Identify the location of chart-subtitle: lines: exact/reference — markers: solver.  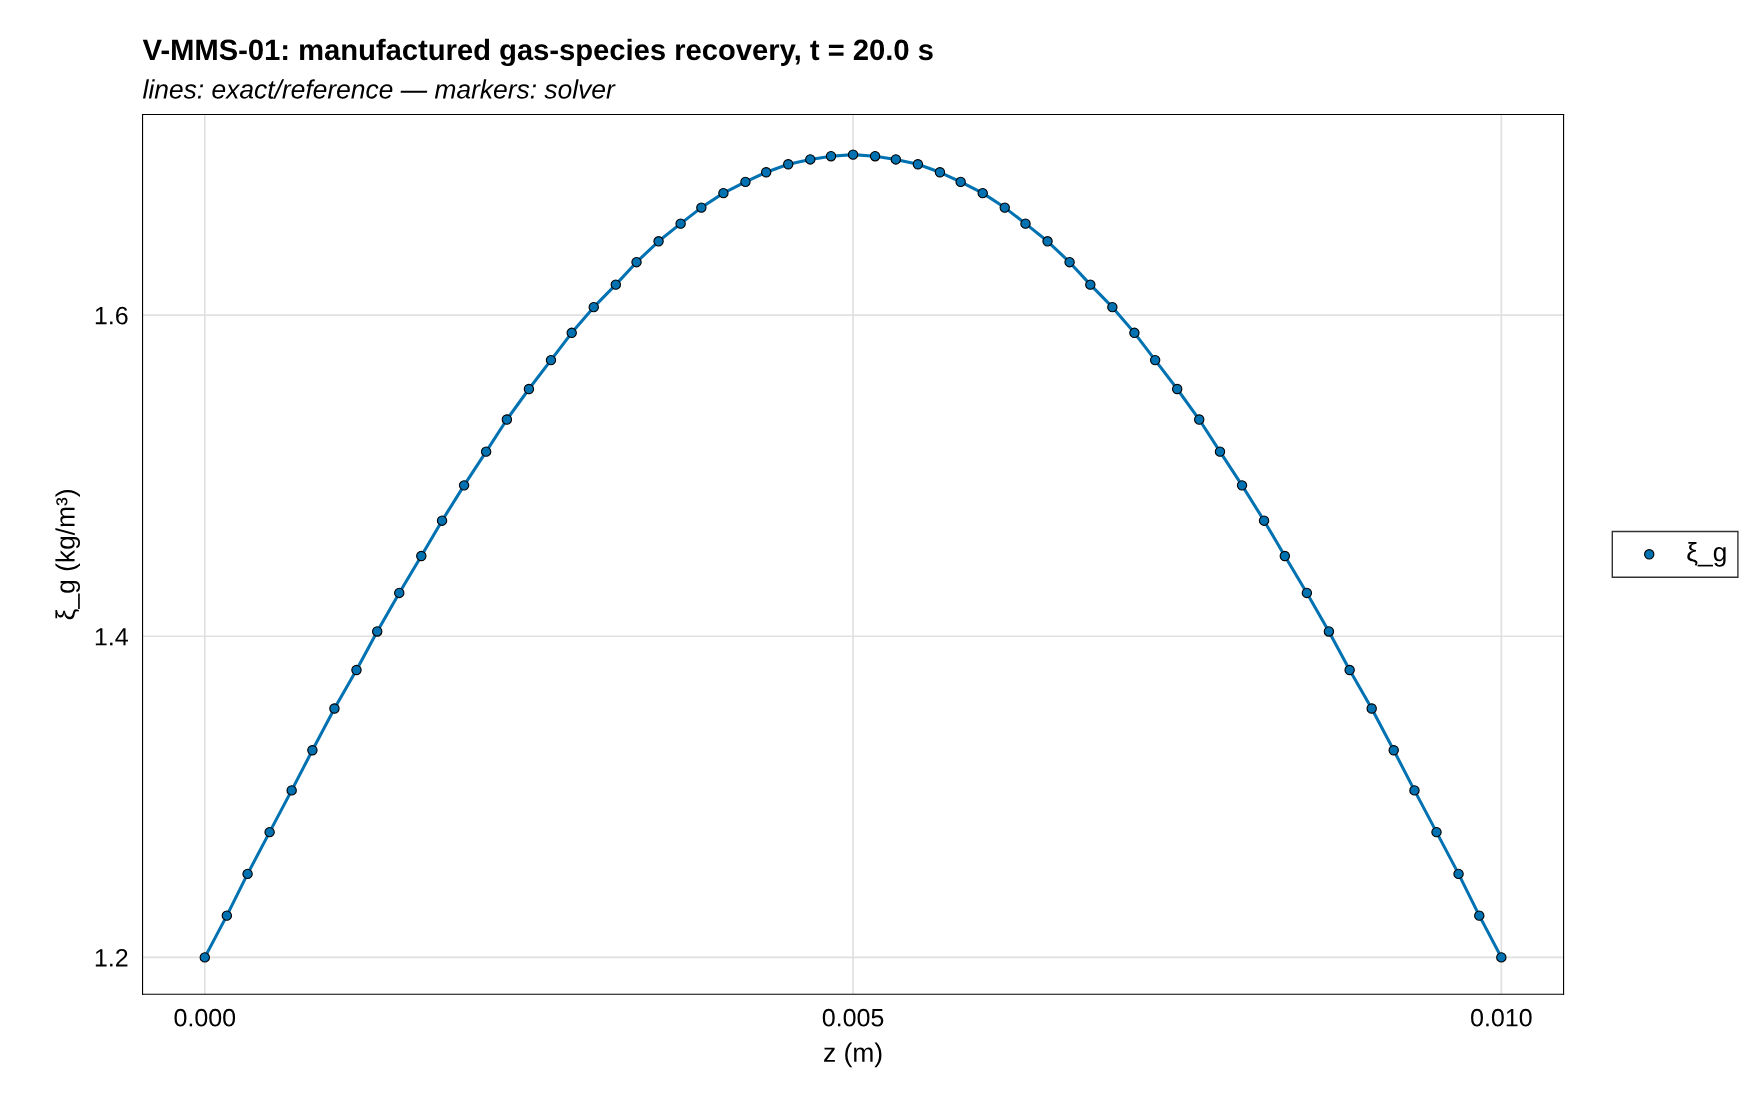
(379, 89).